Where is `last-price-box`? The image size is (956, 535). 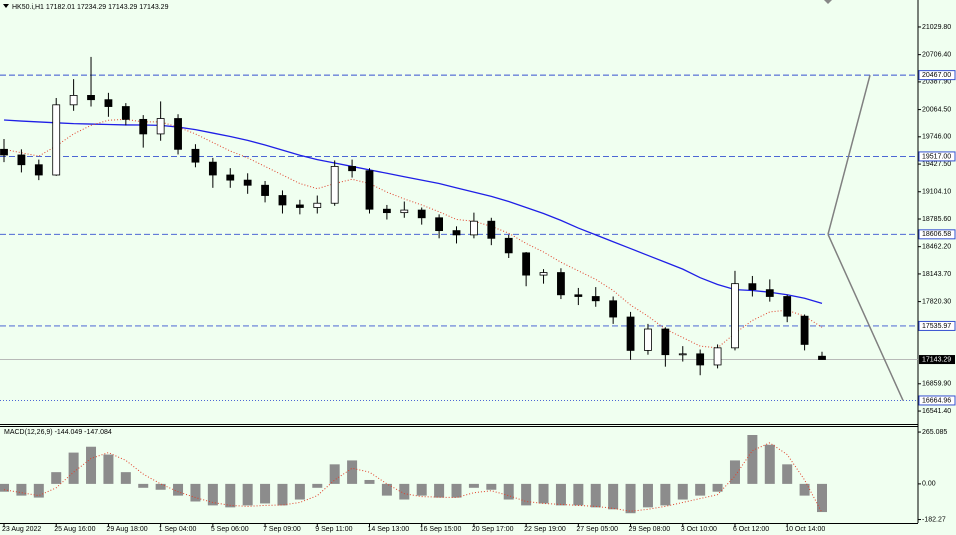
last-price-box is located at coordinates (937, 360).